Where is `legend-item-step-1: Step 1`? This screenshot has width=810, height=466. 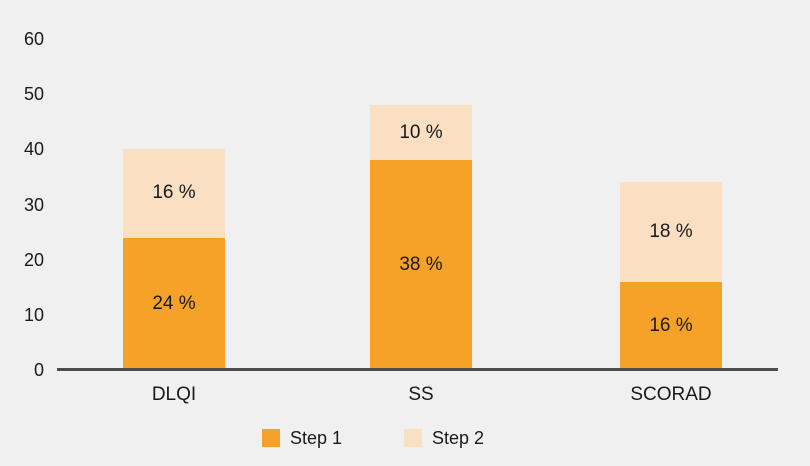
legend-item-step-1: Step 1 is located at coordinates (302, 438).